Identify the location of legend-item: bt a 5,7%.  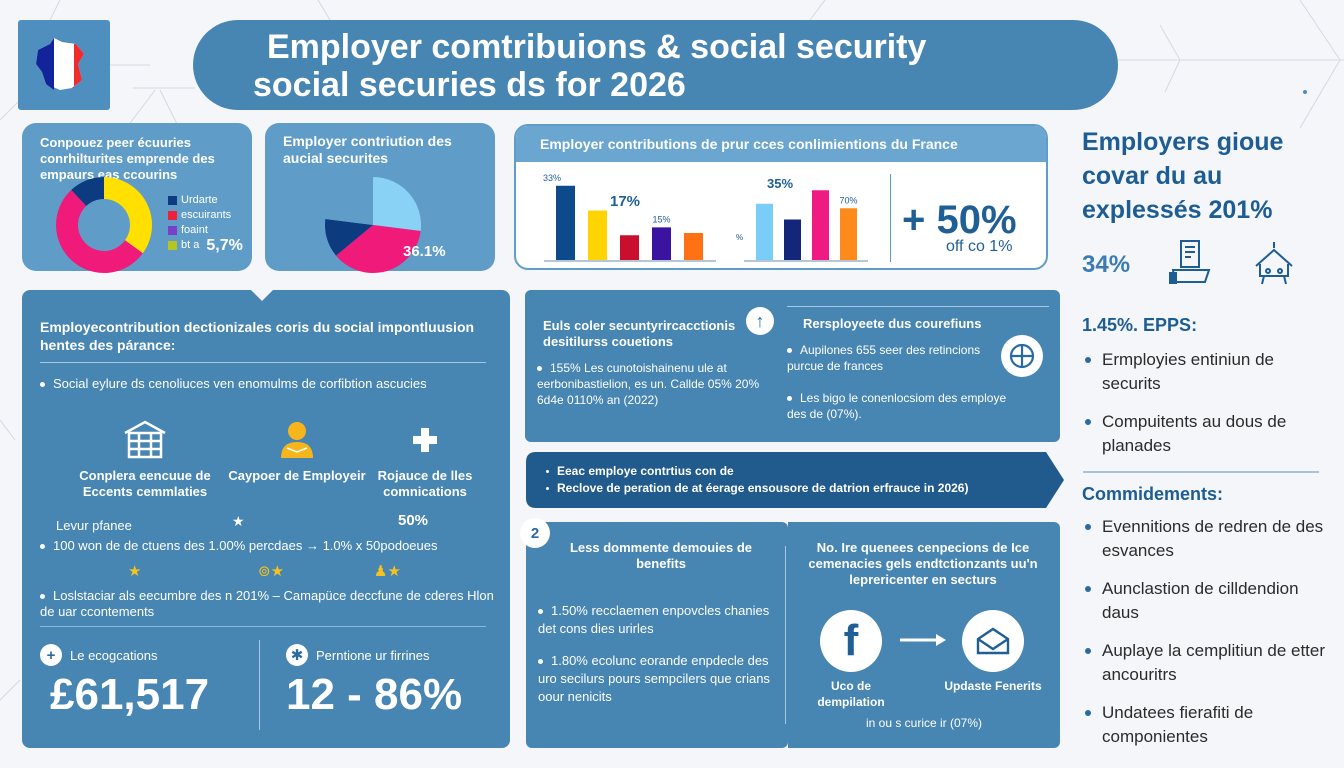
(205, 245).